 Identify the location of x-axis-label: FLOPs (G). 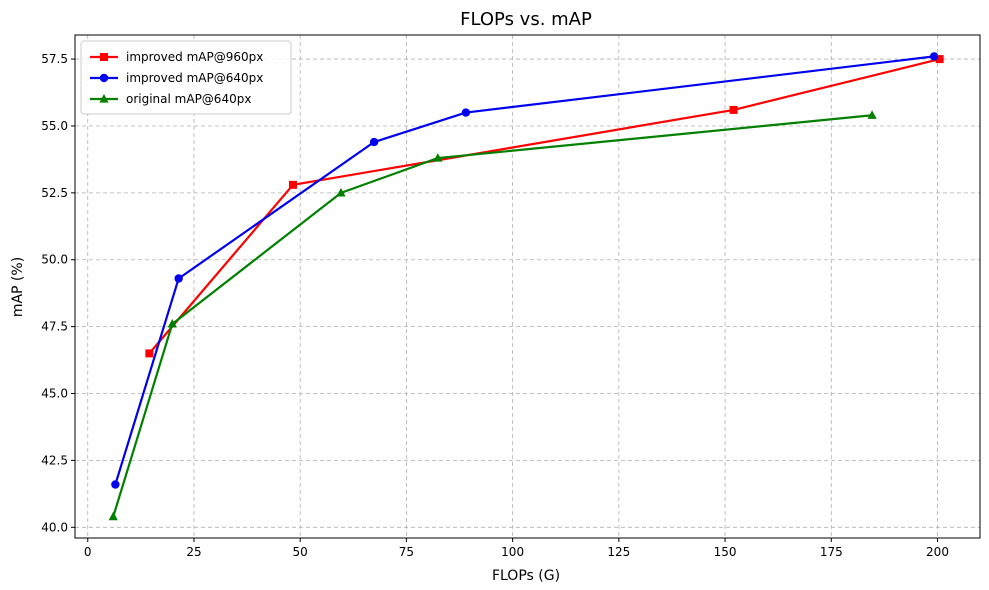
(526, 576).